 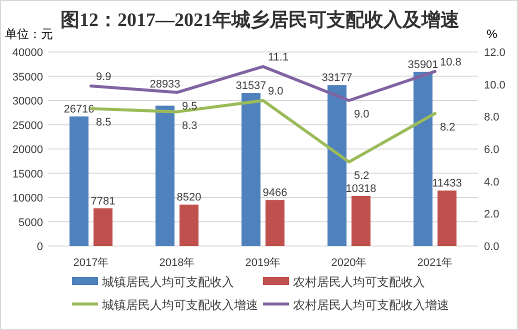 I want to click on legend-label: 城镇居民人均可支配收入, so click(x=167, y=282).